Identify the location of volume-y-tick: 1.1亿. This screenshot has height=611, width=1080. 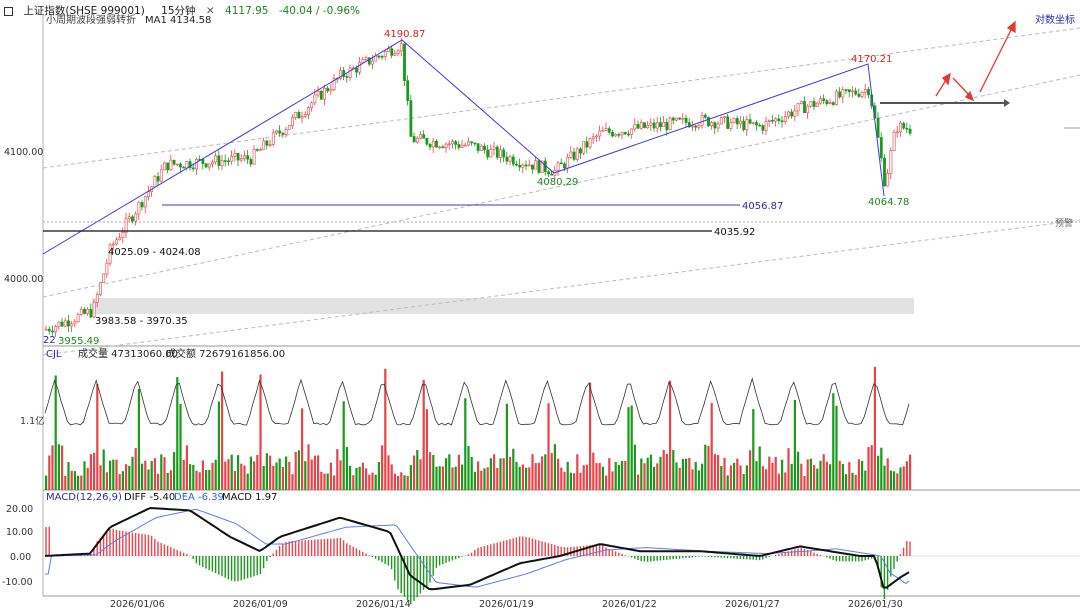
(32, 421).